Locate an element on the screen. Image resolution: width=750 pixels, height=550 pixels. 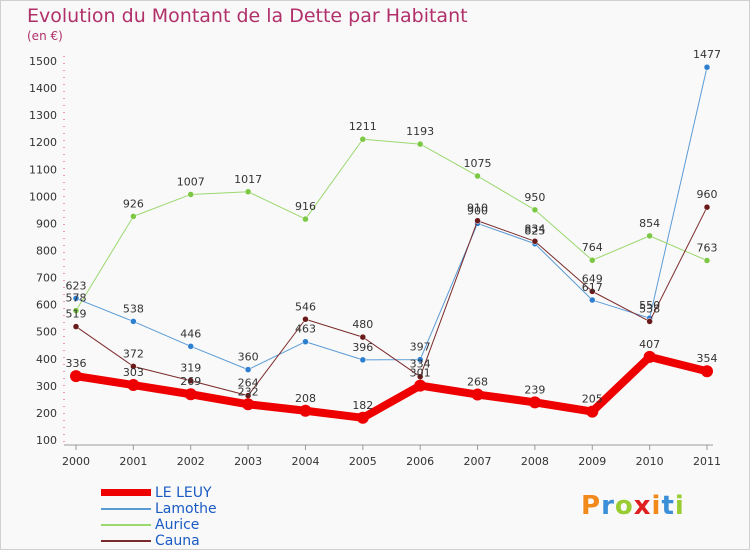
data-label: 264 is located at coordinates (248, 383).